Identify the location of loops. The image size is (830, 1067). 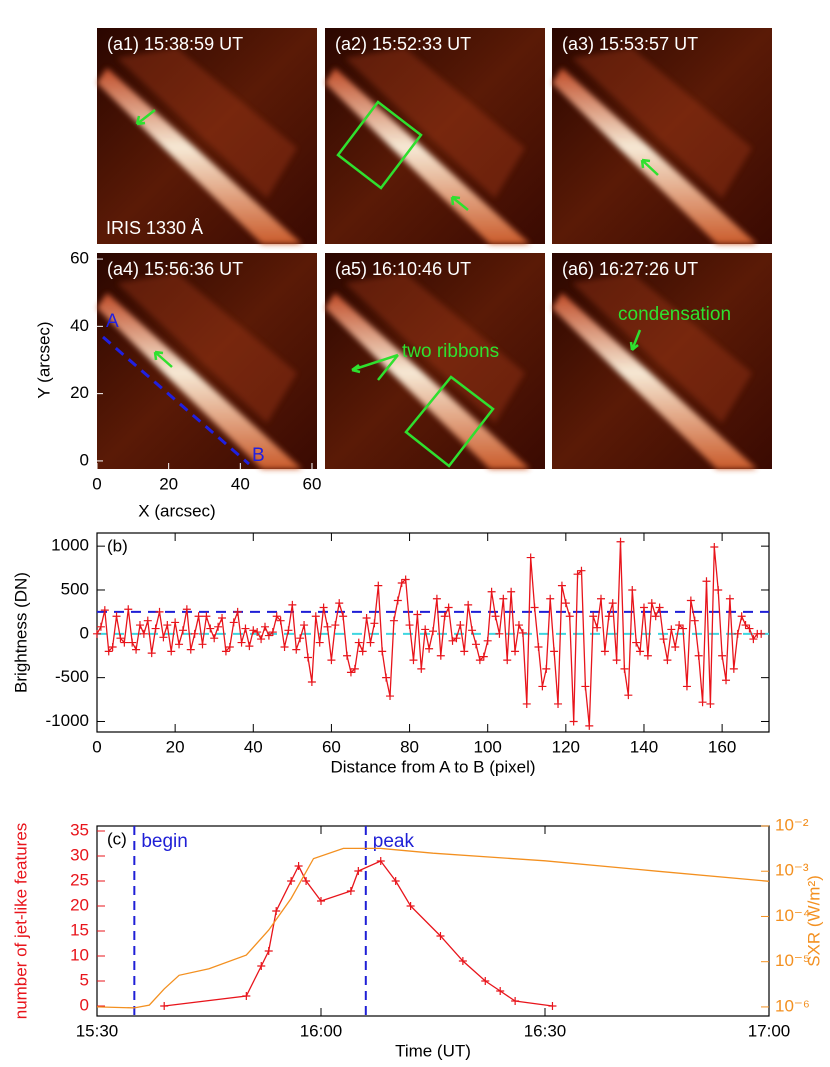
(207, 123).